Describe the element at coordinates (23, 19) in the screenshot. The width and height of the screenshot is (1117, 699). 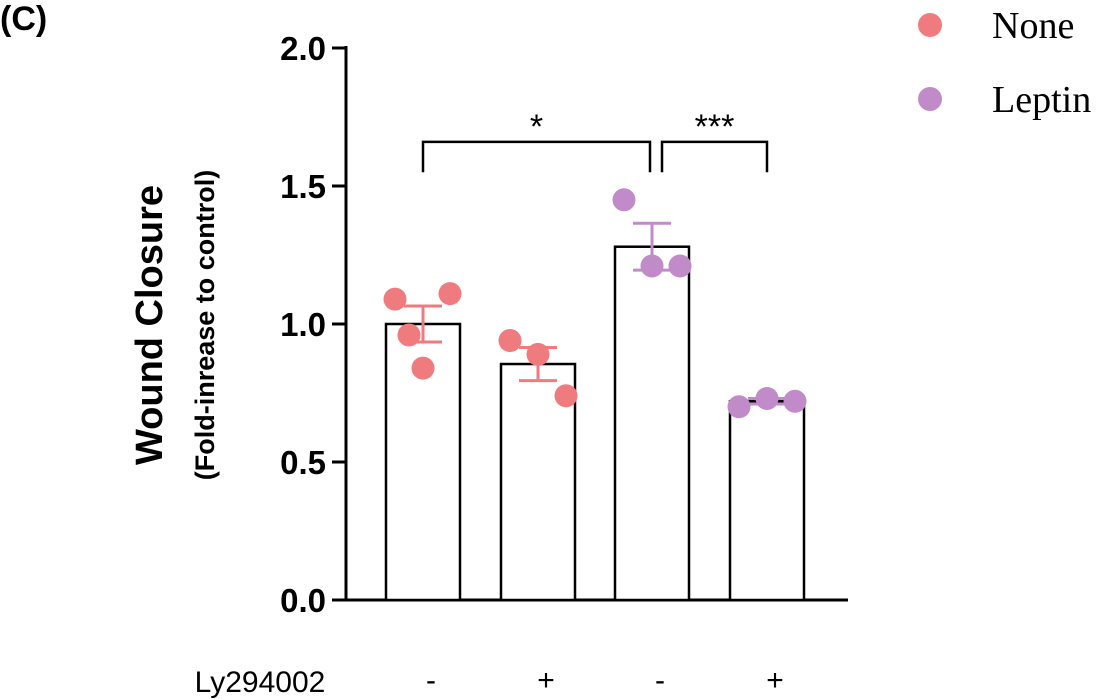
I see `panel-label: (C)` at that location.